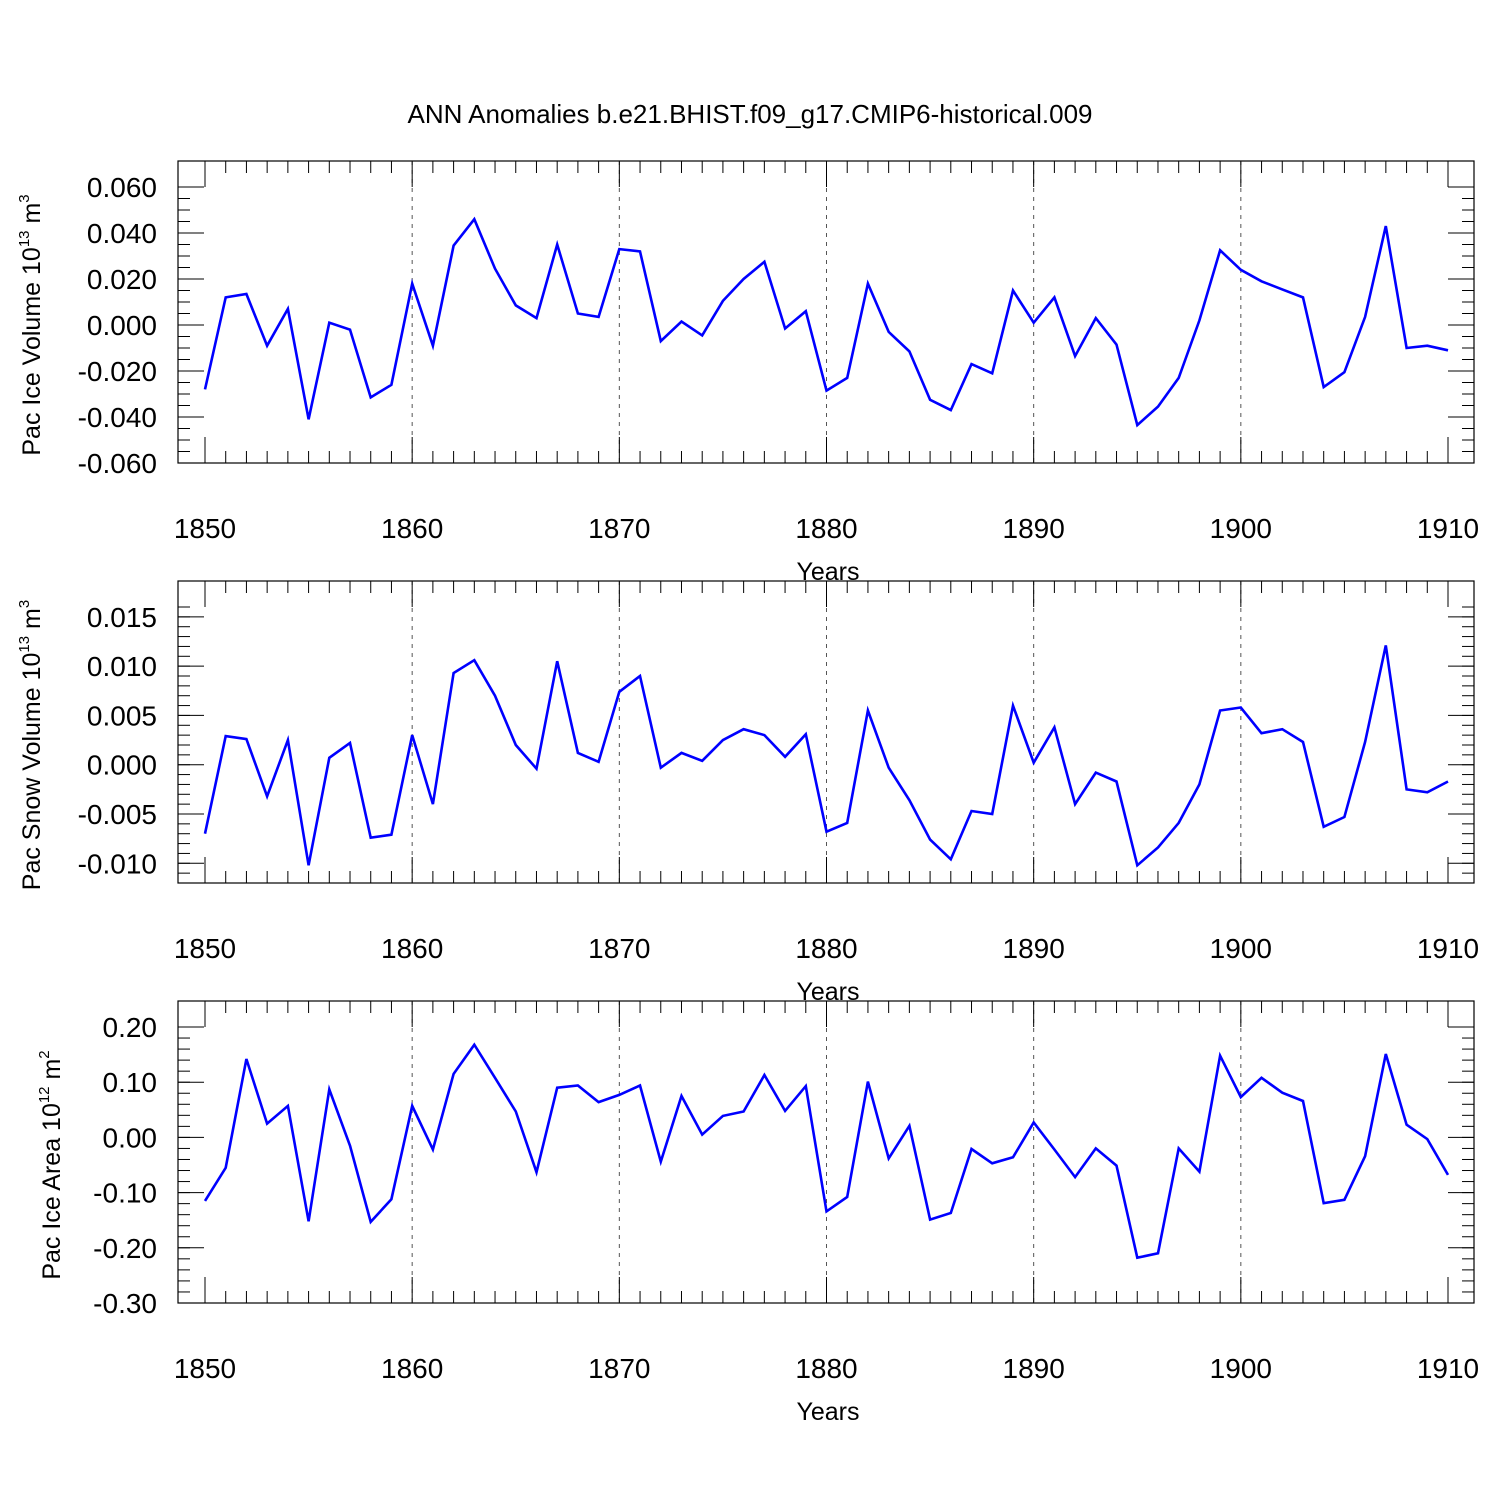 This screenshot has width=1500, height=1500. I want to click on y-axis-title: Pac Ice Volume 1013 m3, so click(31, 324).